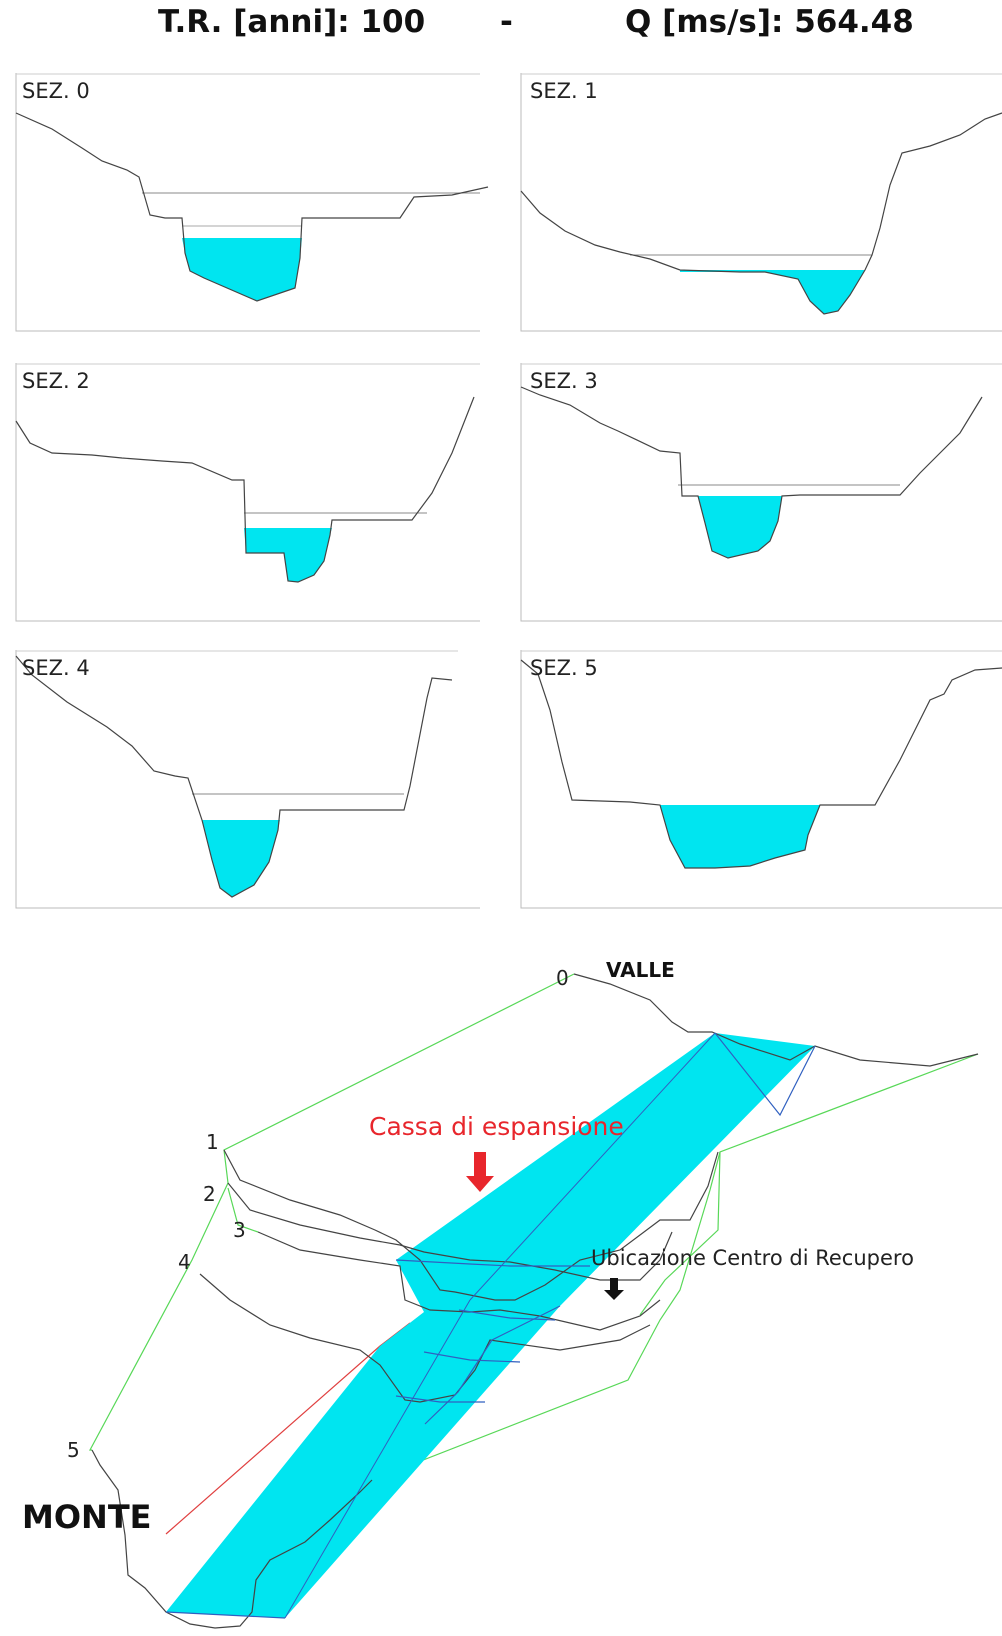 This screenshot has width=1002, height=1636. Describe the element at coordinates (239, 1230) in the screenshot. I see `section-number-3: 3` at that location.